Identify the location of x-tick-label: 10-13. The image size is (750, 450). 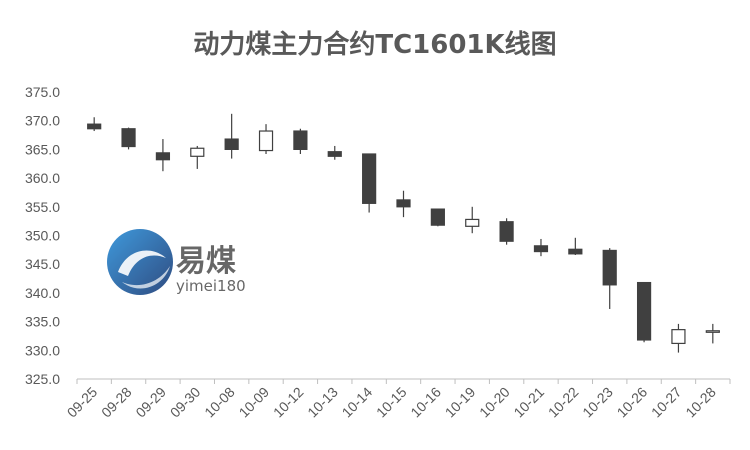
(322, 402).